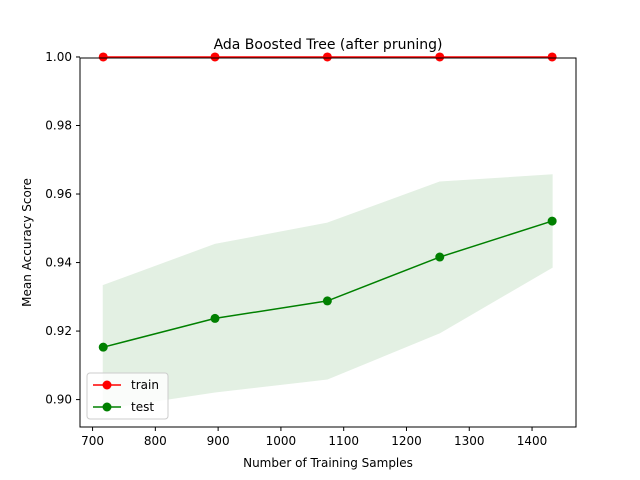 The height and width of the screenshot is (480, 640). I want to click on x-tick-label-700: 700, so click(92, 441).